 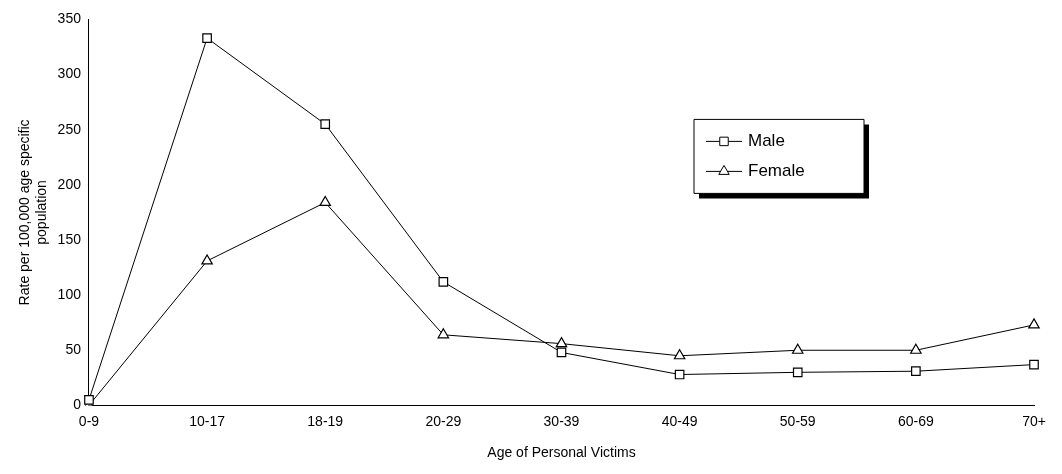 I want to click on y-tick-label: 50, so click(x=73, y=349).